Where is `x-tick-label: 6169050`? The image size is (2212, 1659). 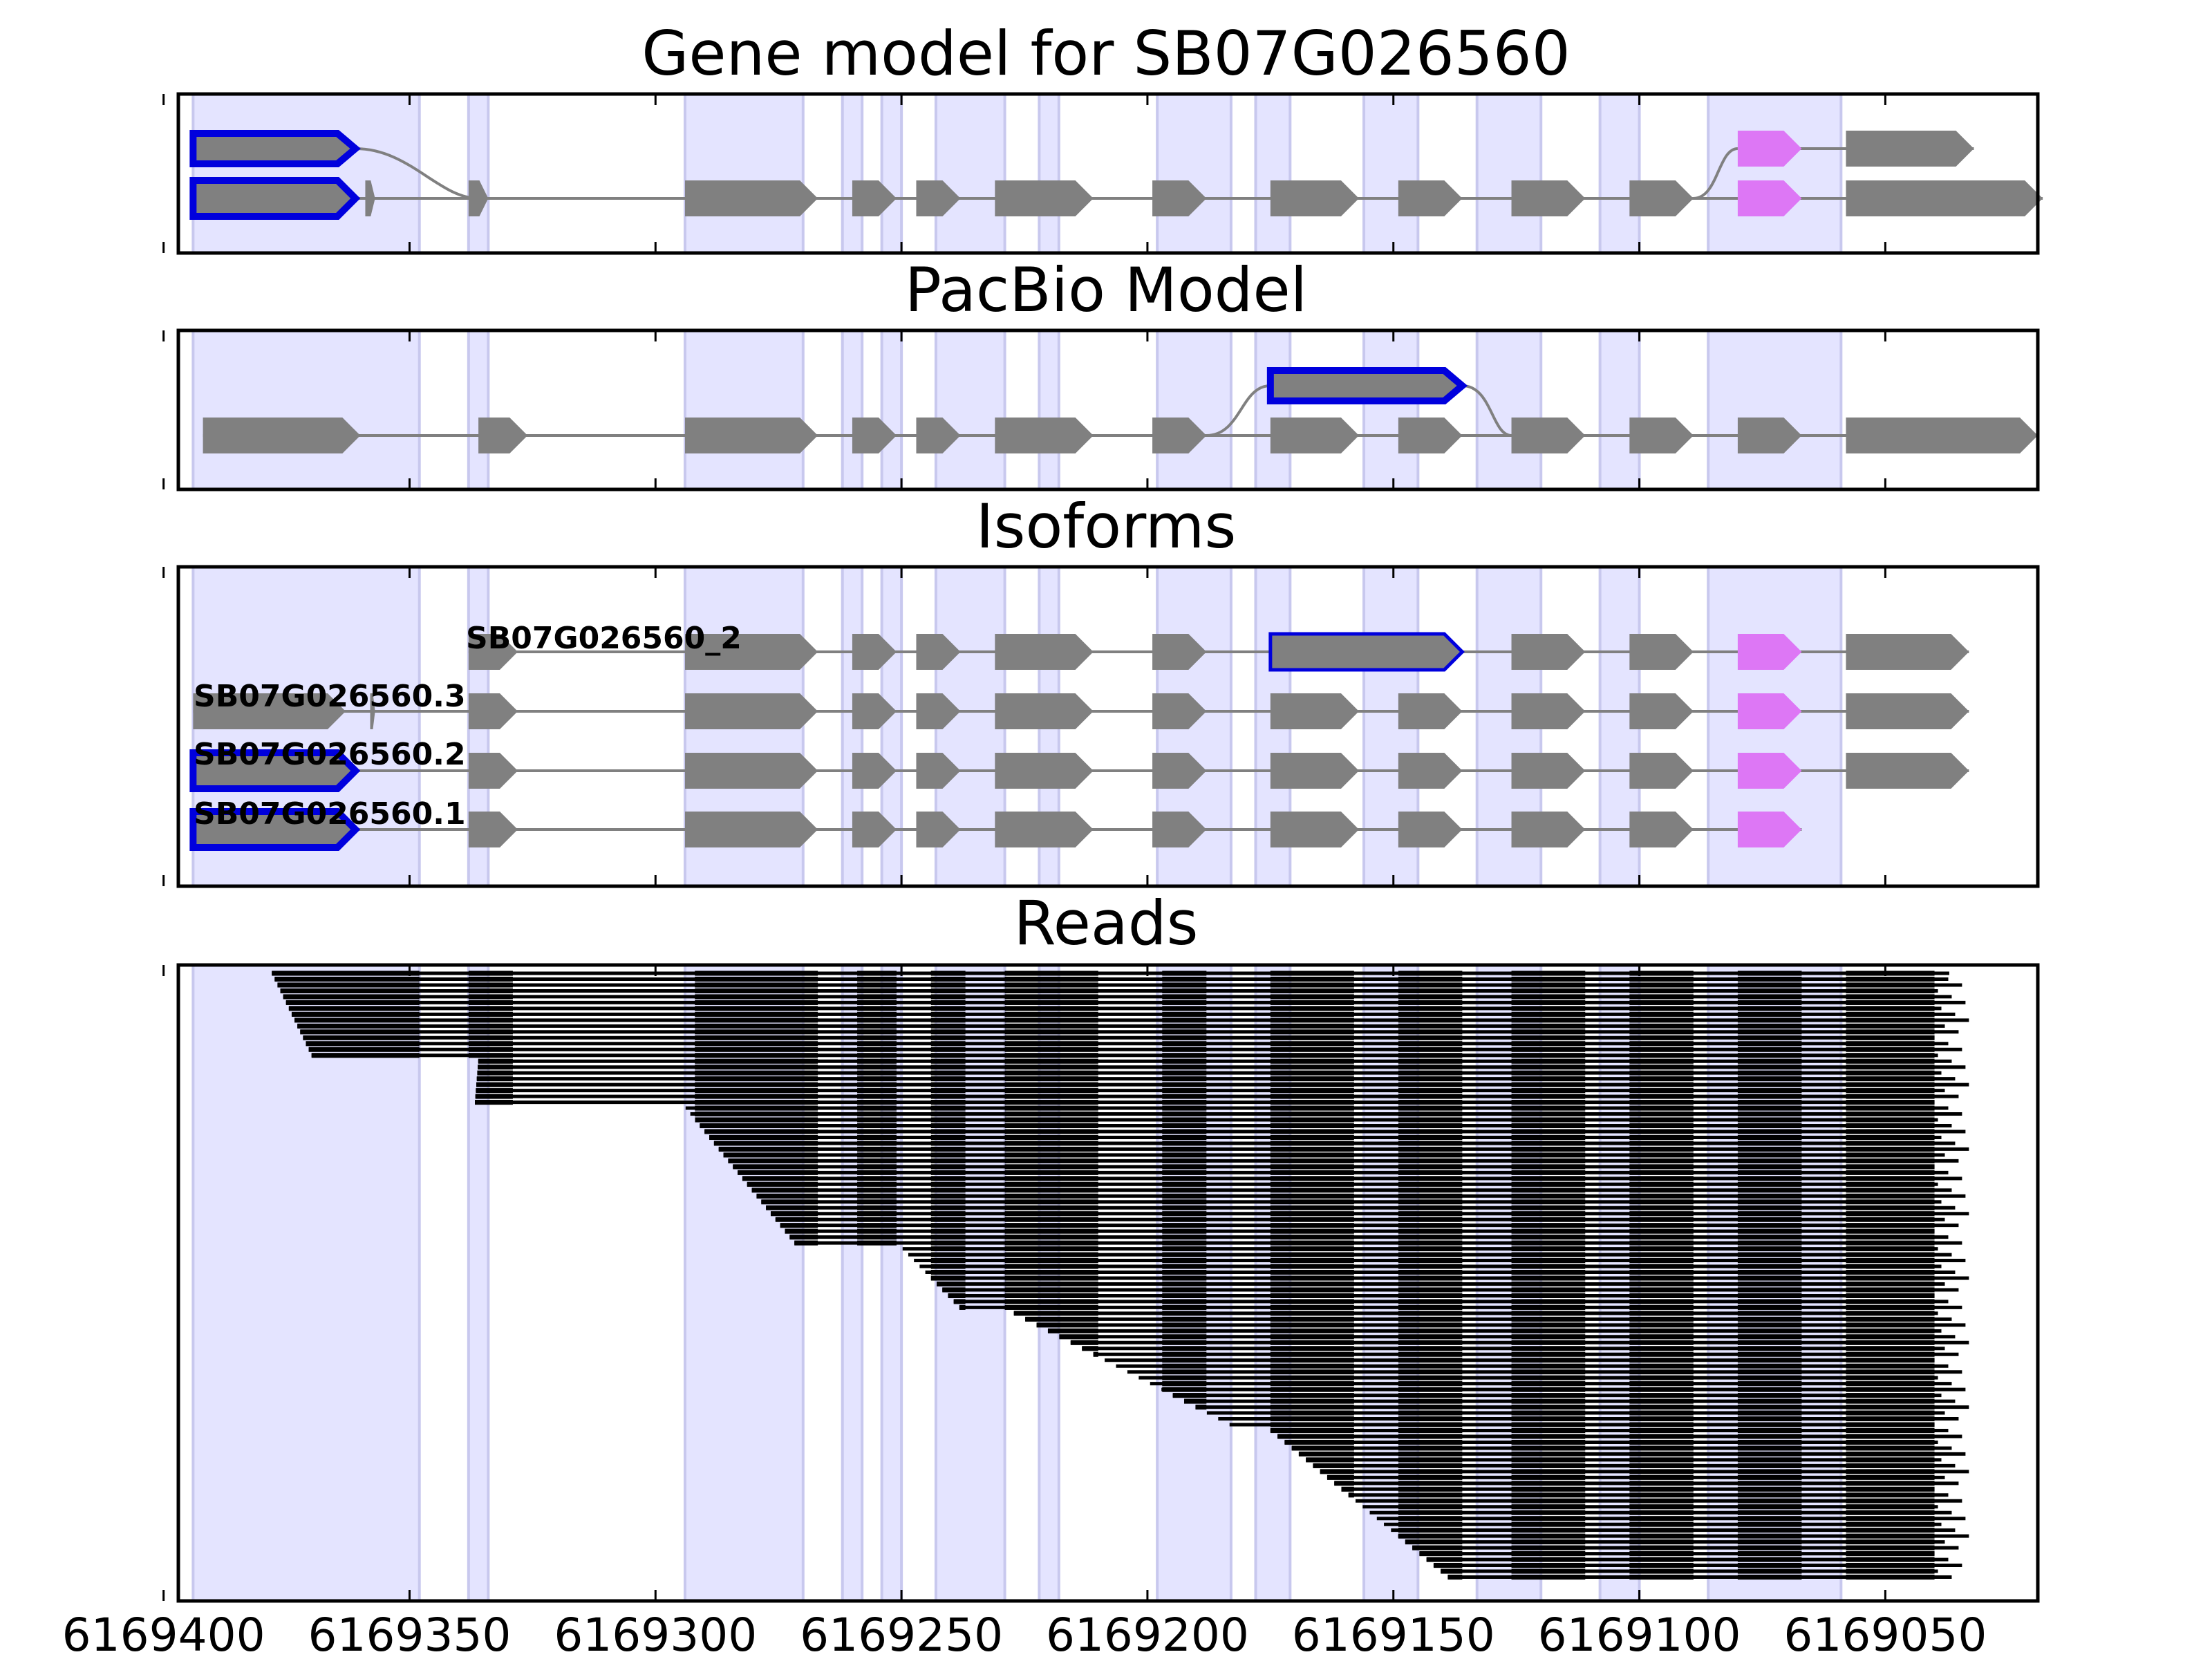 x-tick-label: 6169050 is located at coordinates (1885, 1634).